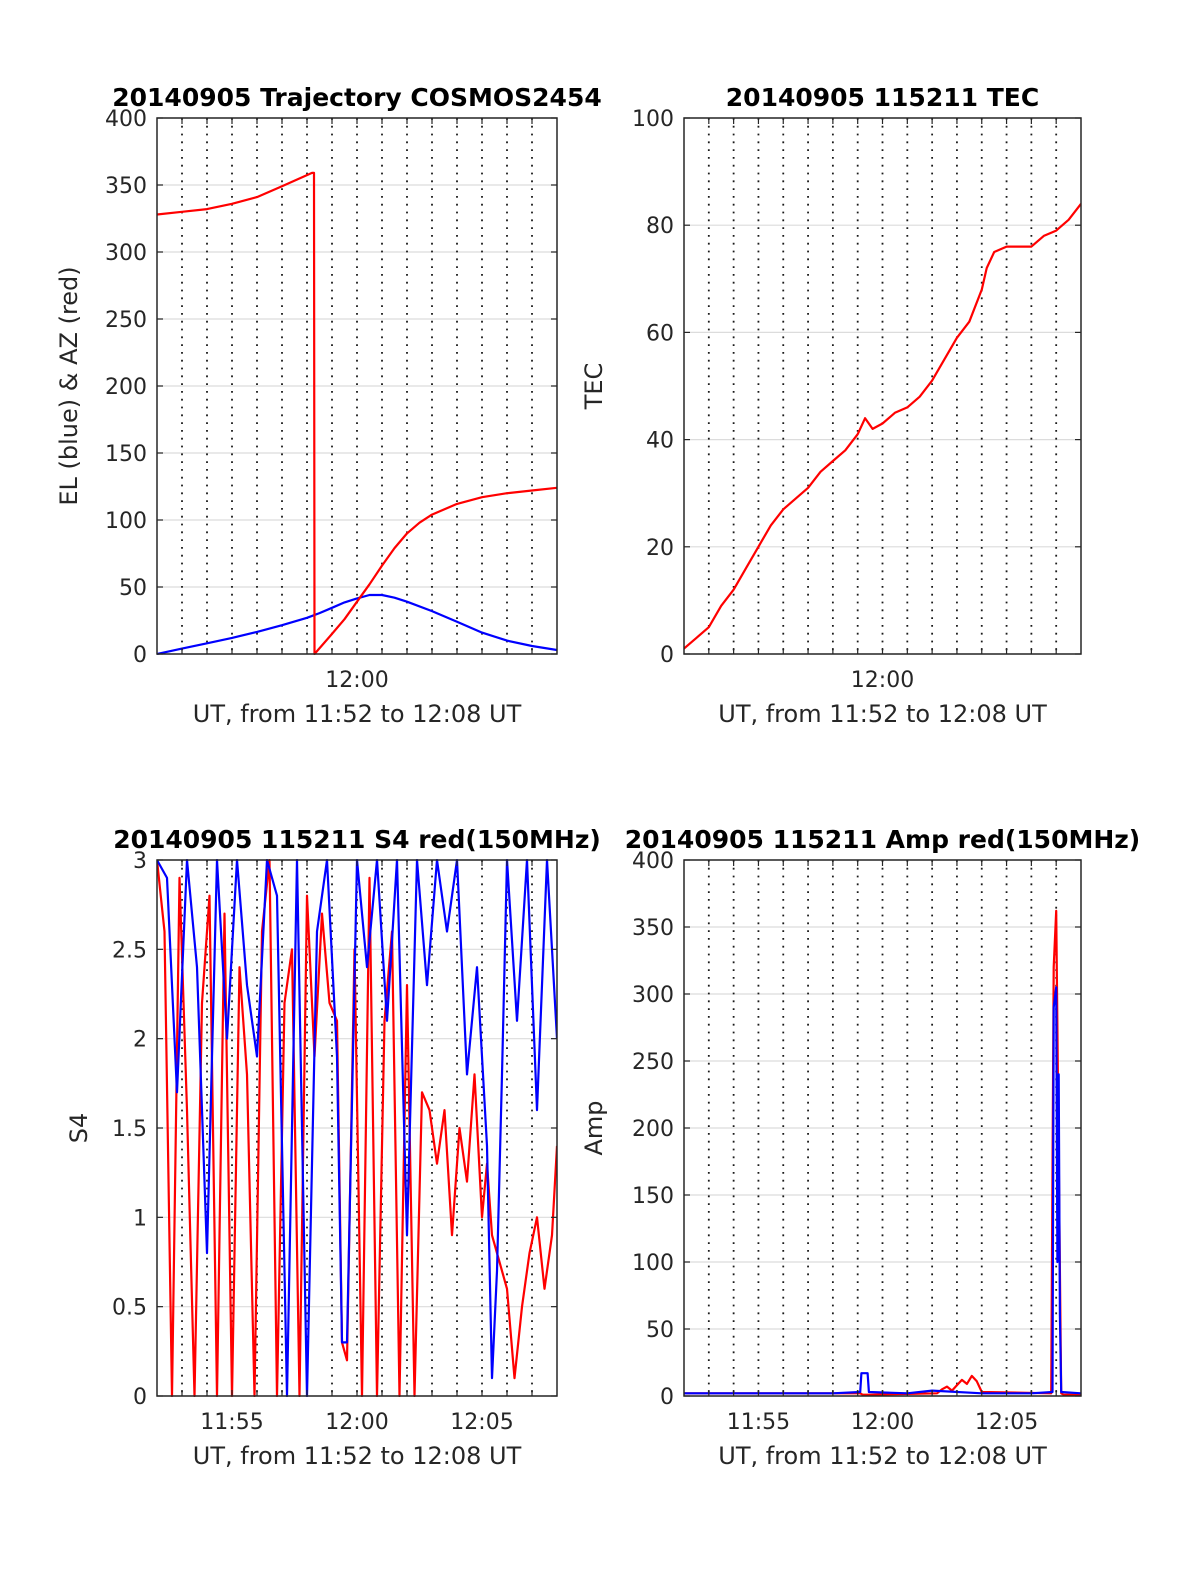 The height and width of the screenshot is (1575, 1200). Describe the element at coordinates (660, 548) in the screenshot. I see `y-tick-label: 20` at that location.